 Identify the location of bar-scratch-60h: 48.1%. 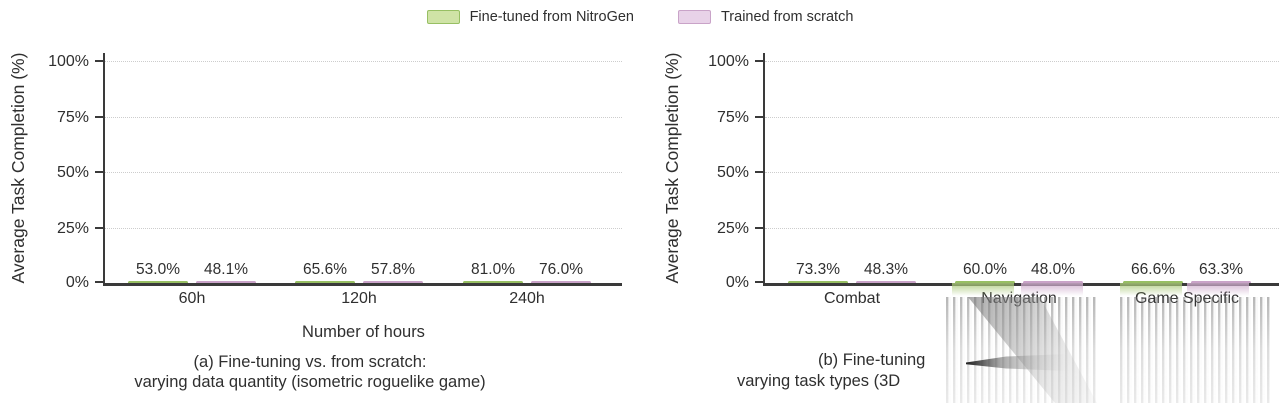
(226, 272).